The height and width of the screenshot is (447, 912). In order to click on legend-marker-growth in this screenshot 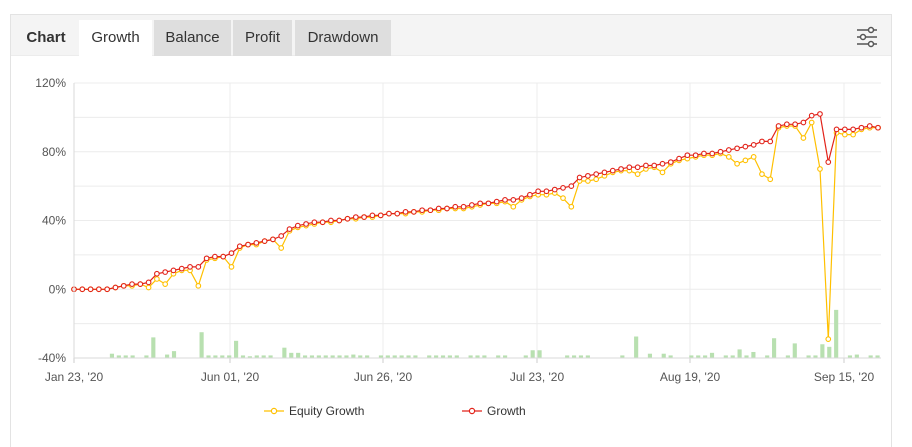, I will do `click(472, 411)`.